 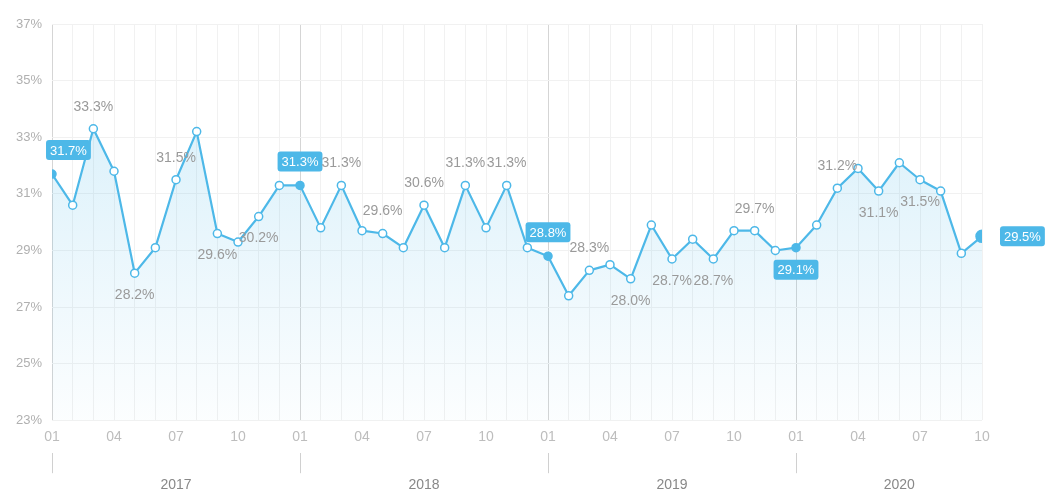 I want to click on data-label: 28.3%, so click(x=589, y=247).